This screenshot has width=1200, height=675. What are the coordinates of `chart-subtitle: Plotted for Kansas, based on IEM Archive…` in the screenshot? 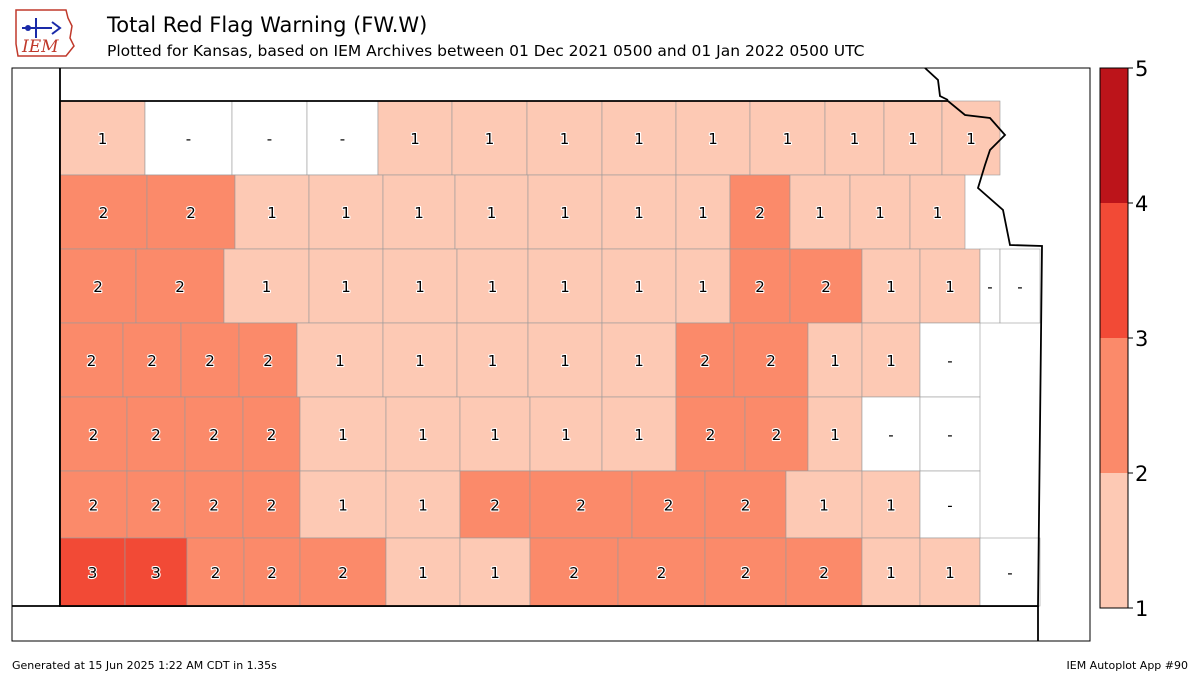 It's located at (486, 51).